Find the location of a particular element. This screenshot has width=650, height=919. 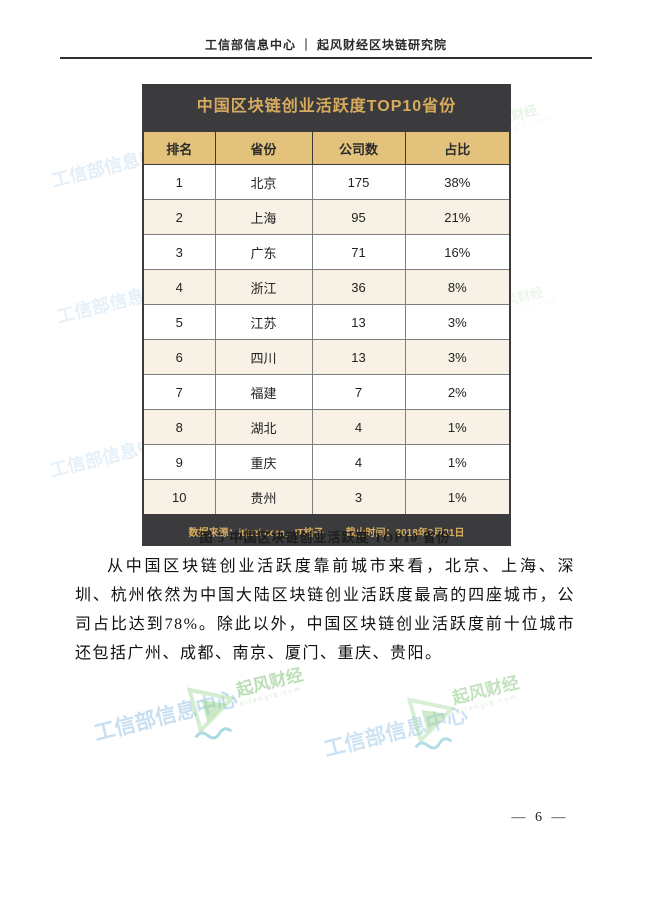

table-row: 9 重庆 4 1% is located at coordinates (326, 462).